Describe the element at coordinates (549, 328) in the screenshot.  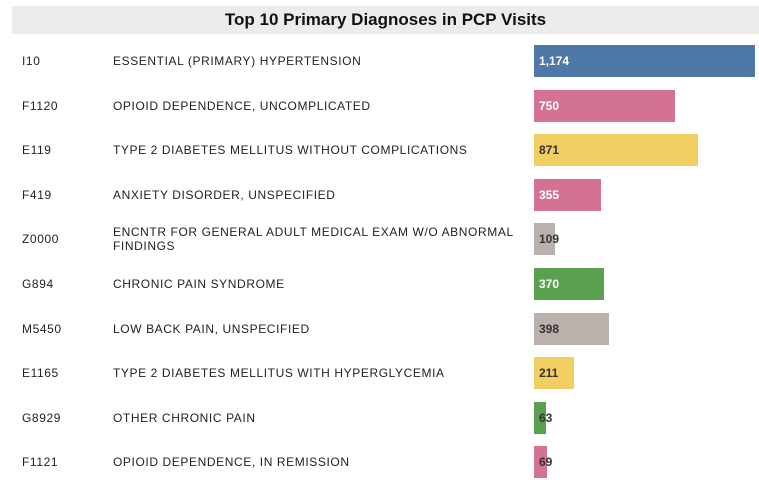
I see `value-label: 398` at that location.